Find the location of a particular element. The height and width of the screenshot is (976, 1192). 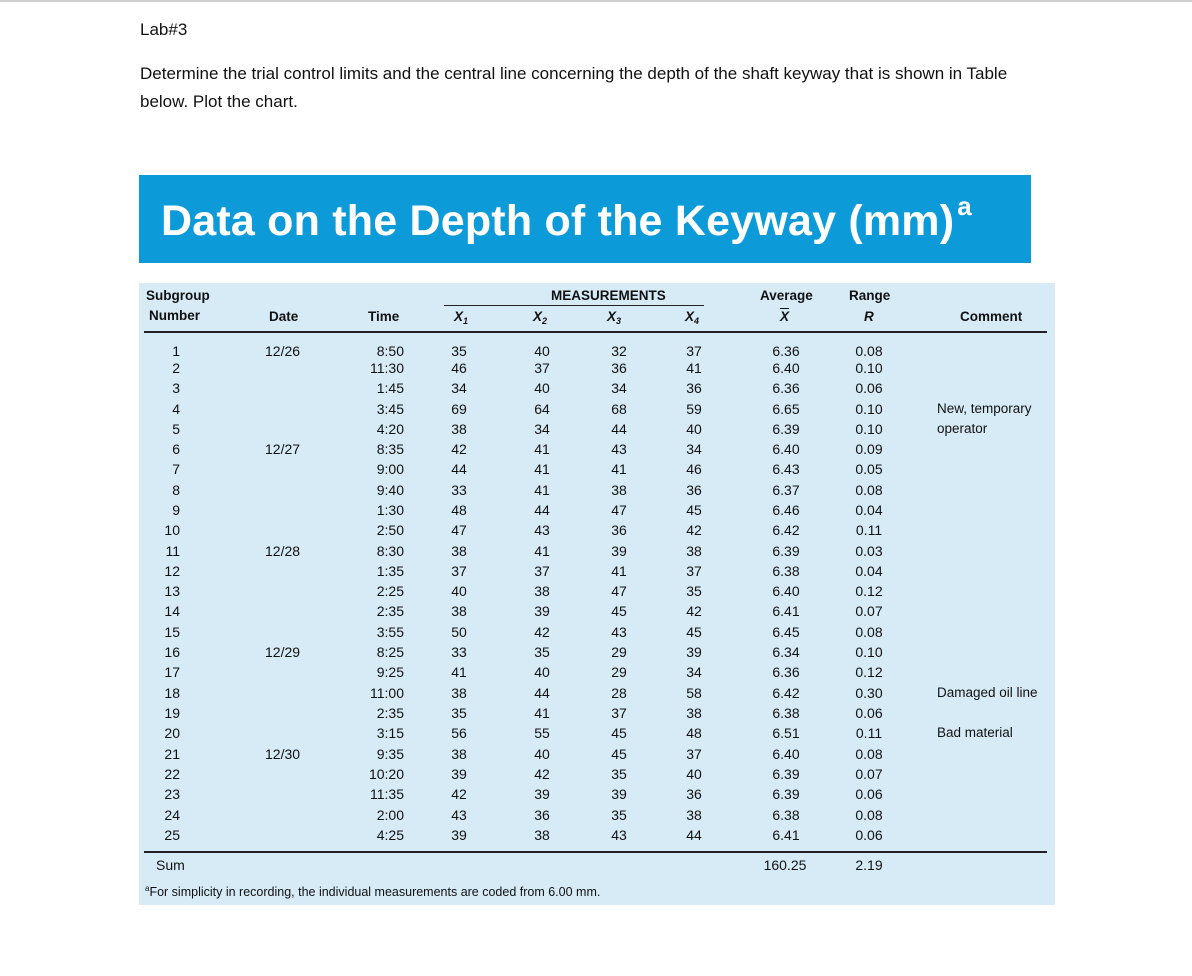

x1-cell: 44 is located at coordinates (459, 469).